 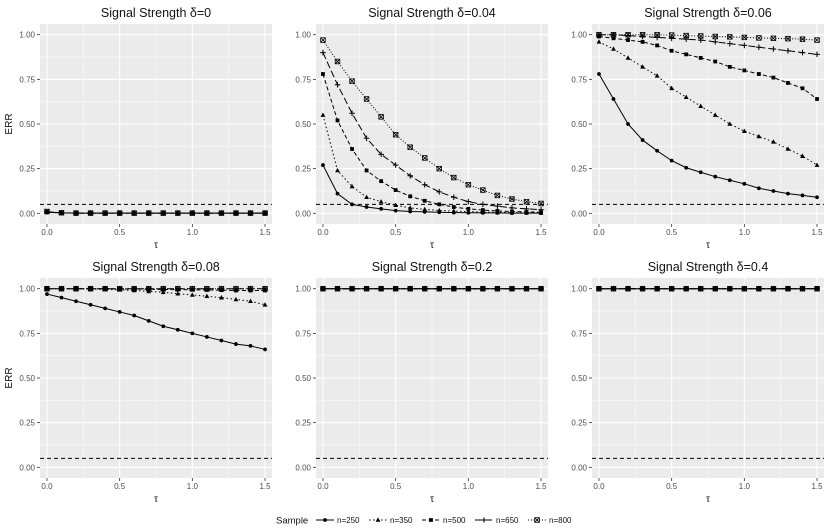 I want to click on point-n=650-2, so click(x=352, y=113).